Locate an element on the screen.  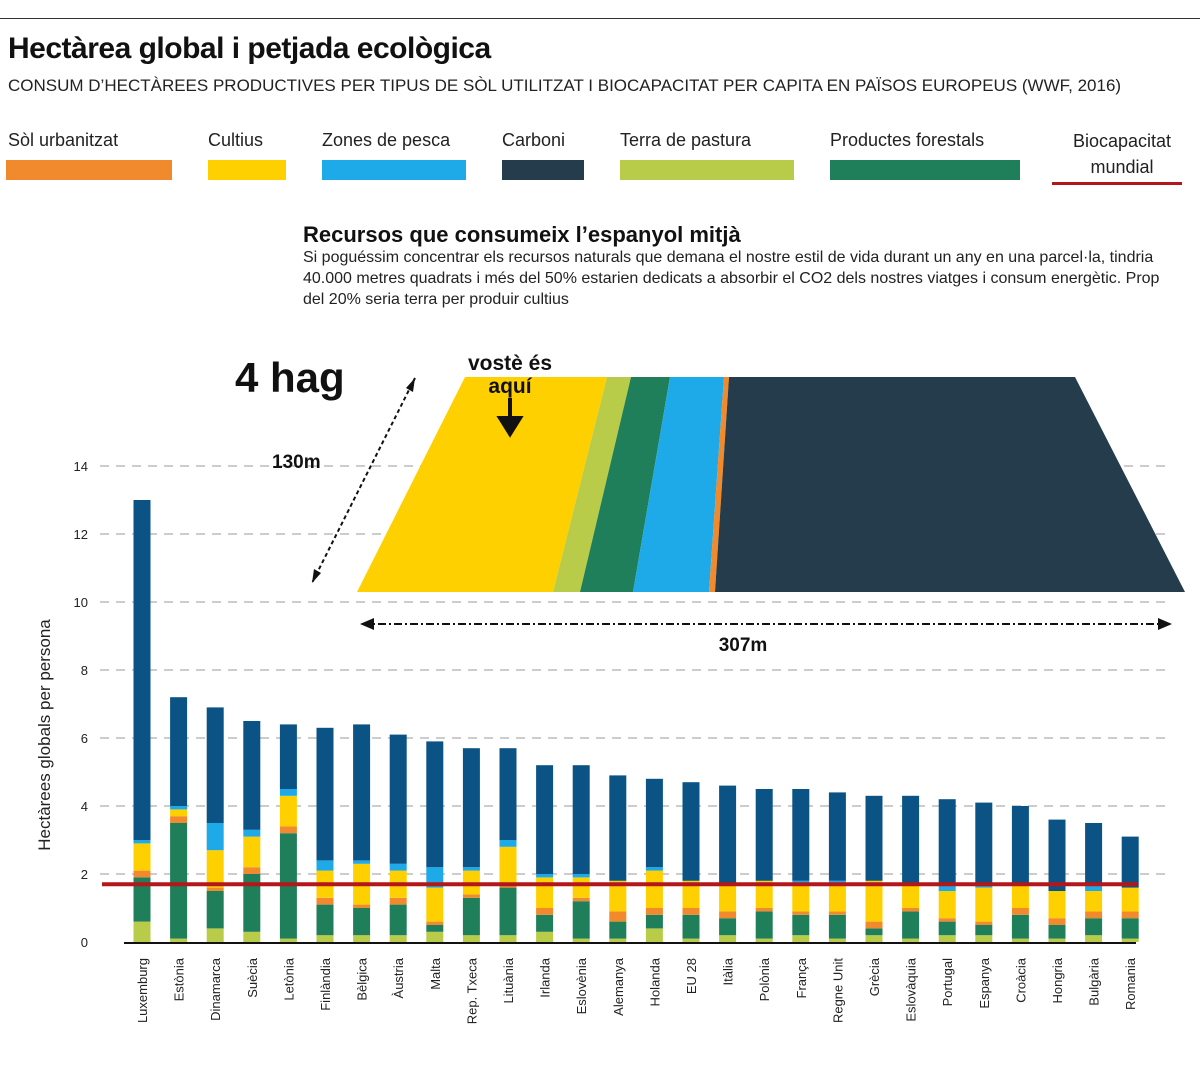
x-tick-label: Irlanda is located at coordinates (545, 977).